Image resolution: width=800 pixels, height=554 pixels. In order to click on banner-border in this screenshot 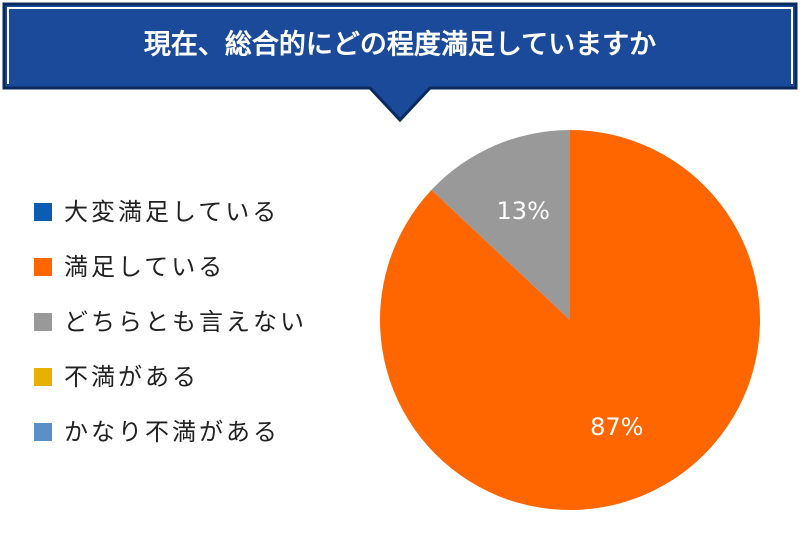, I will do `click(400, 45)`.